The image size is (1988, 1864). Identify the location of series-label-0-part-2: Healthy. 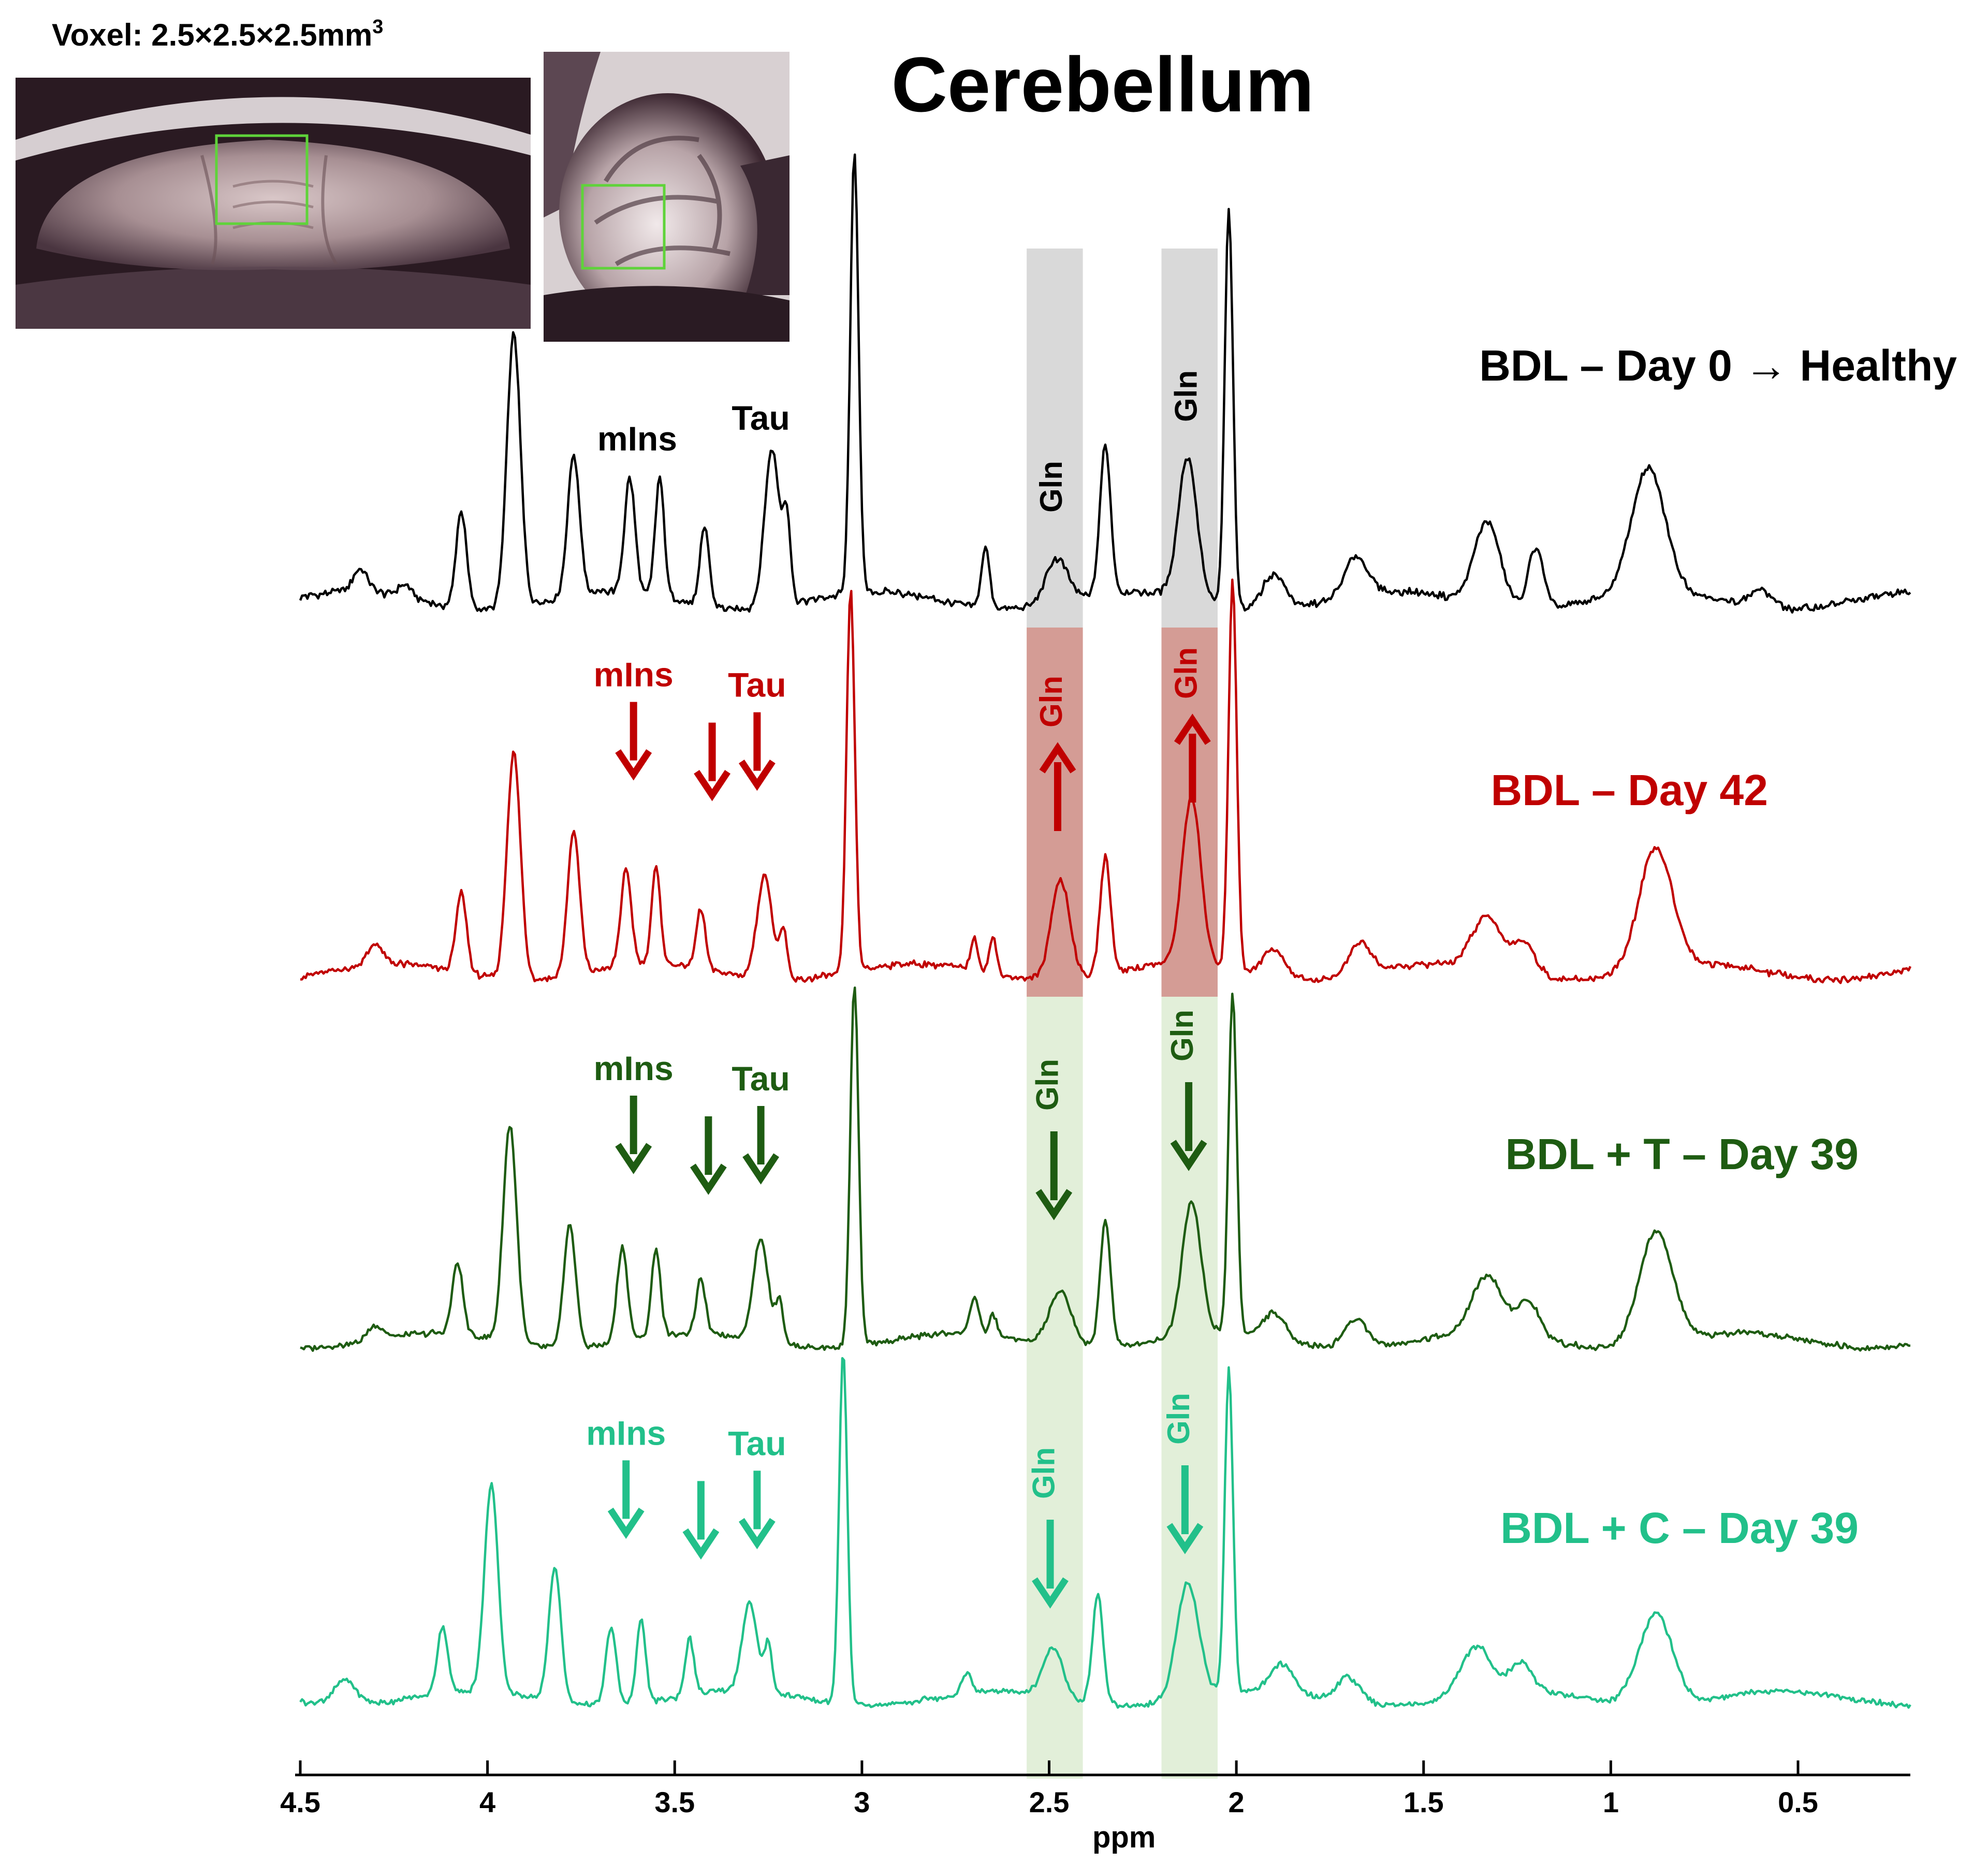
(1872, 365).